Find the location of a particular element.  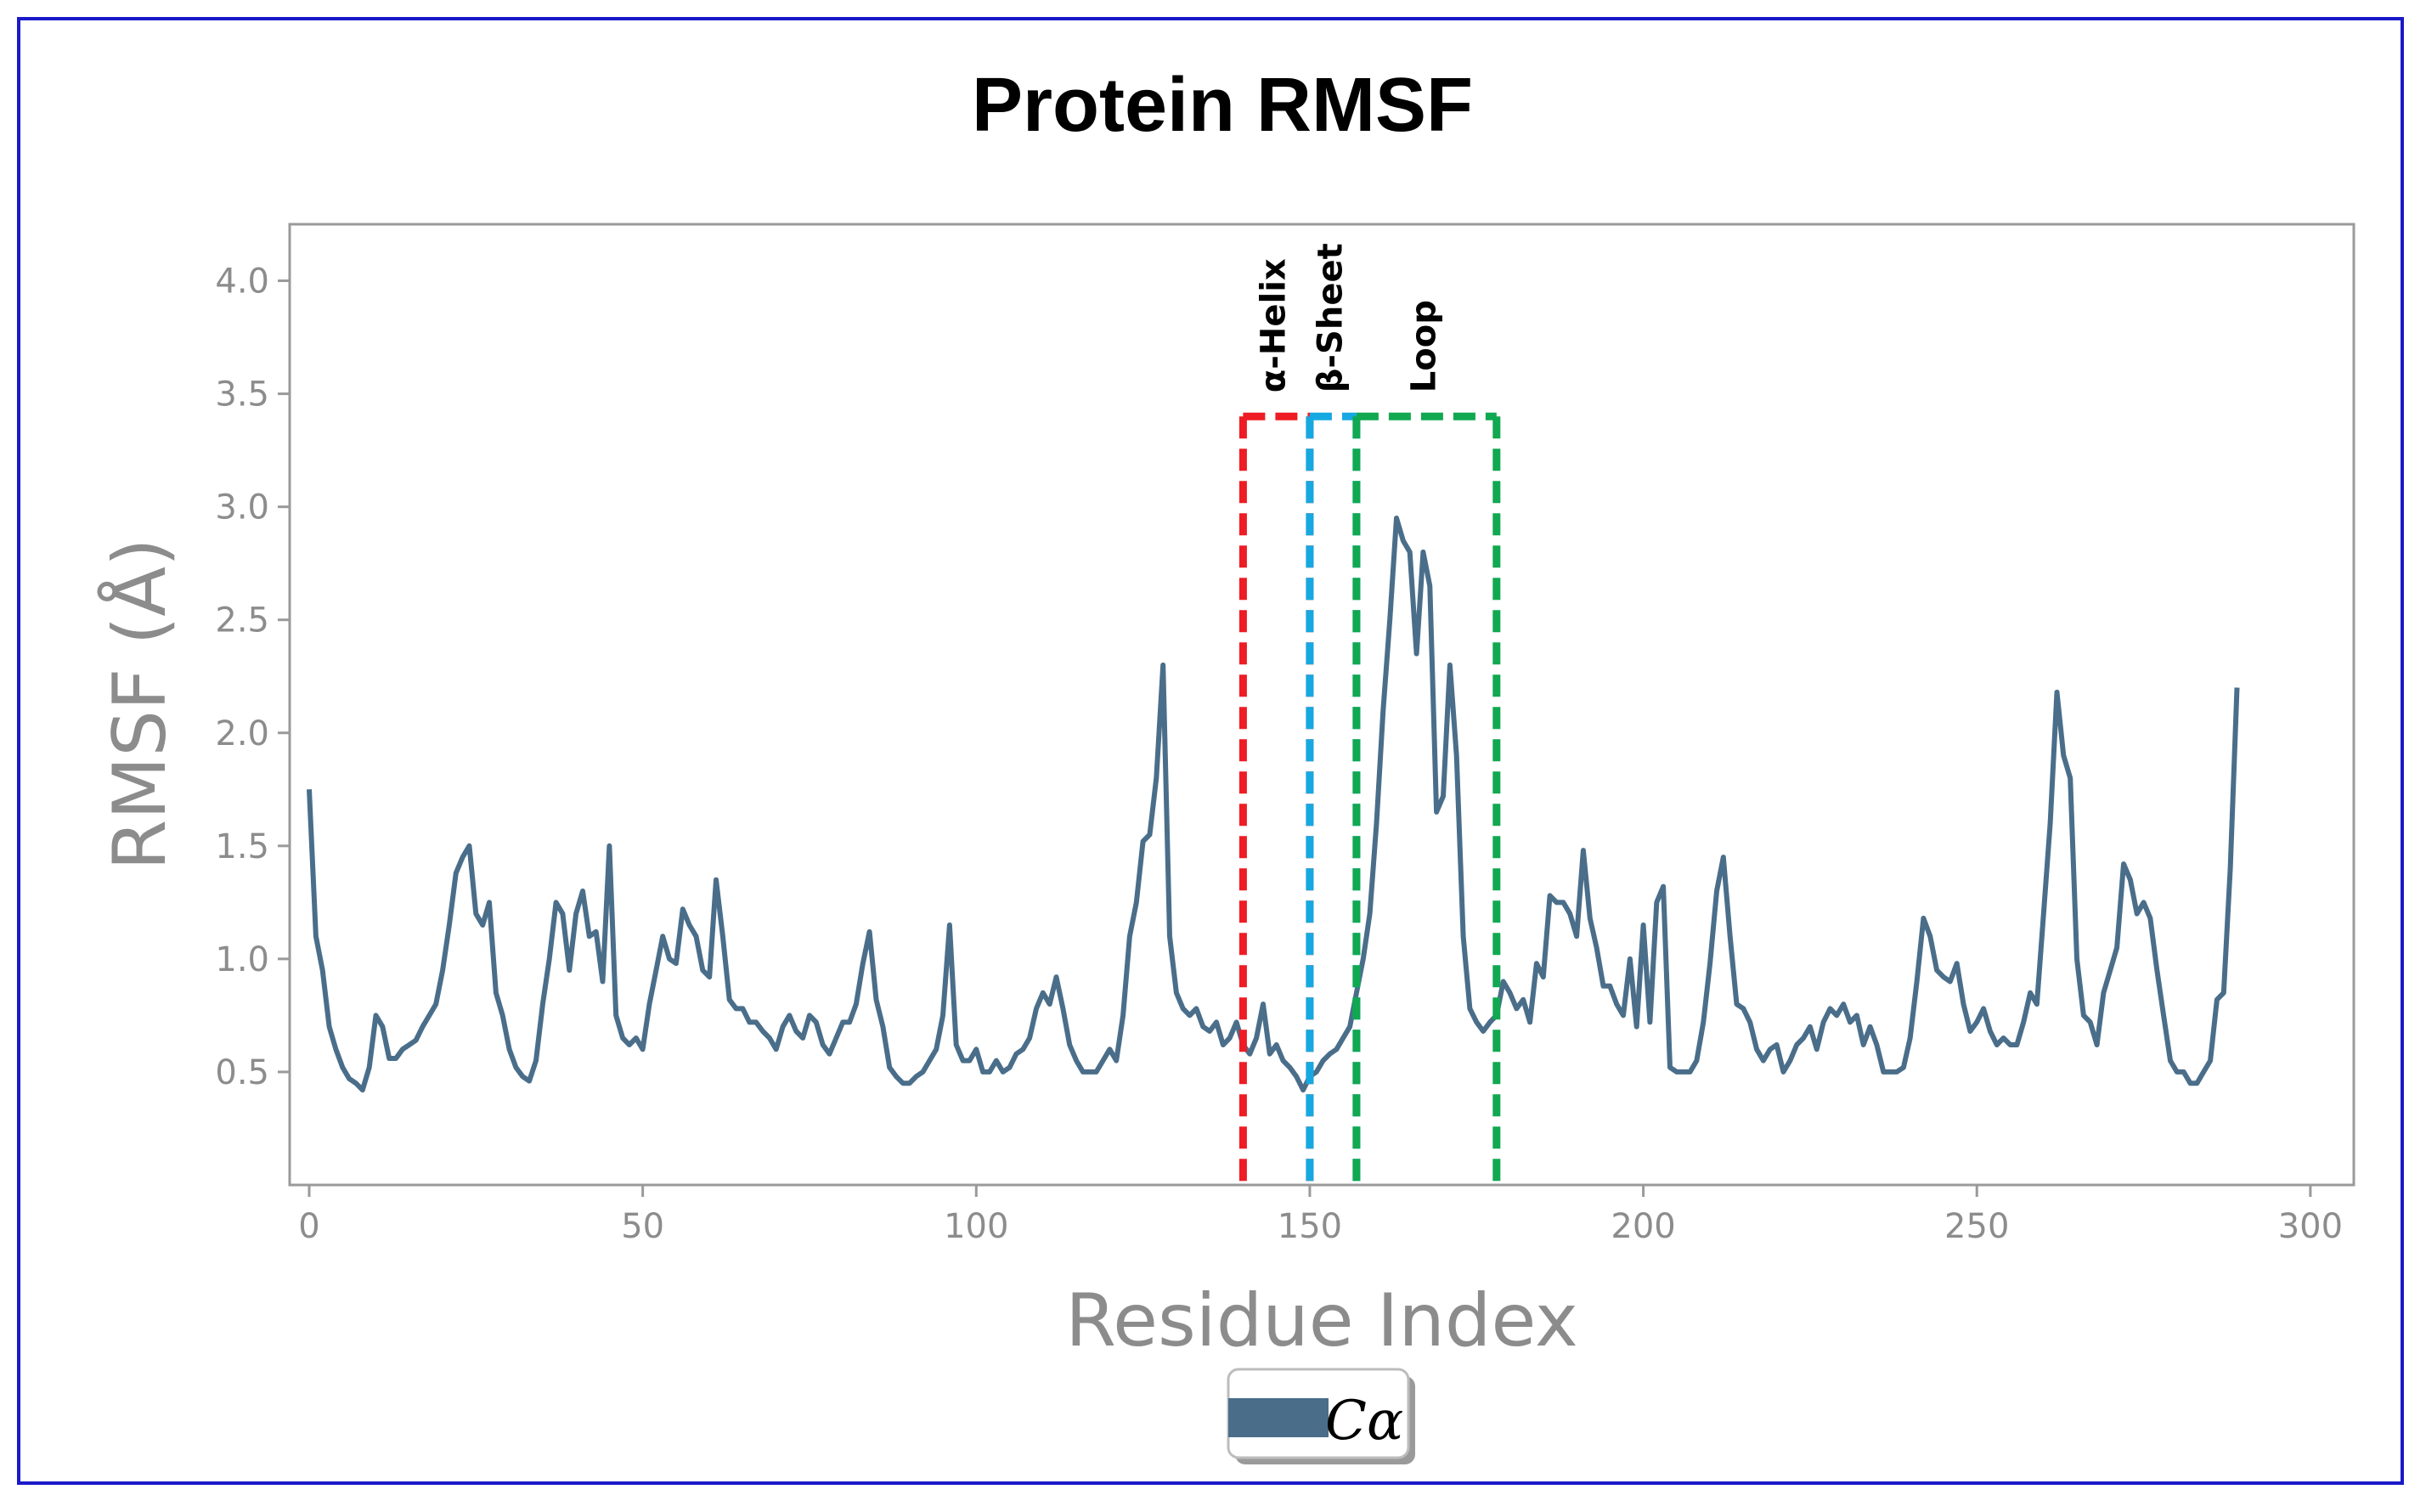

x-axis-ticks: 0 50 100 150 200 250 300 is located at coordinates (1320, 1215).